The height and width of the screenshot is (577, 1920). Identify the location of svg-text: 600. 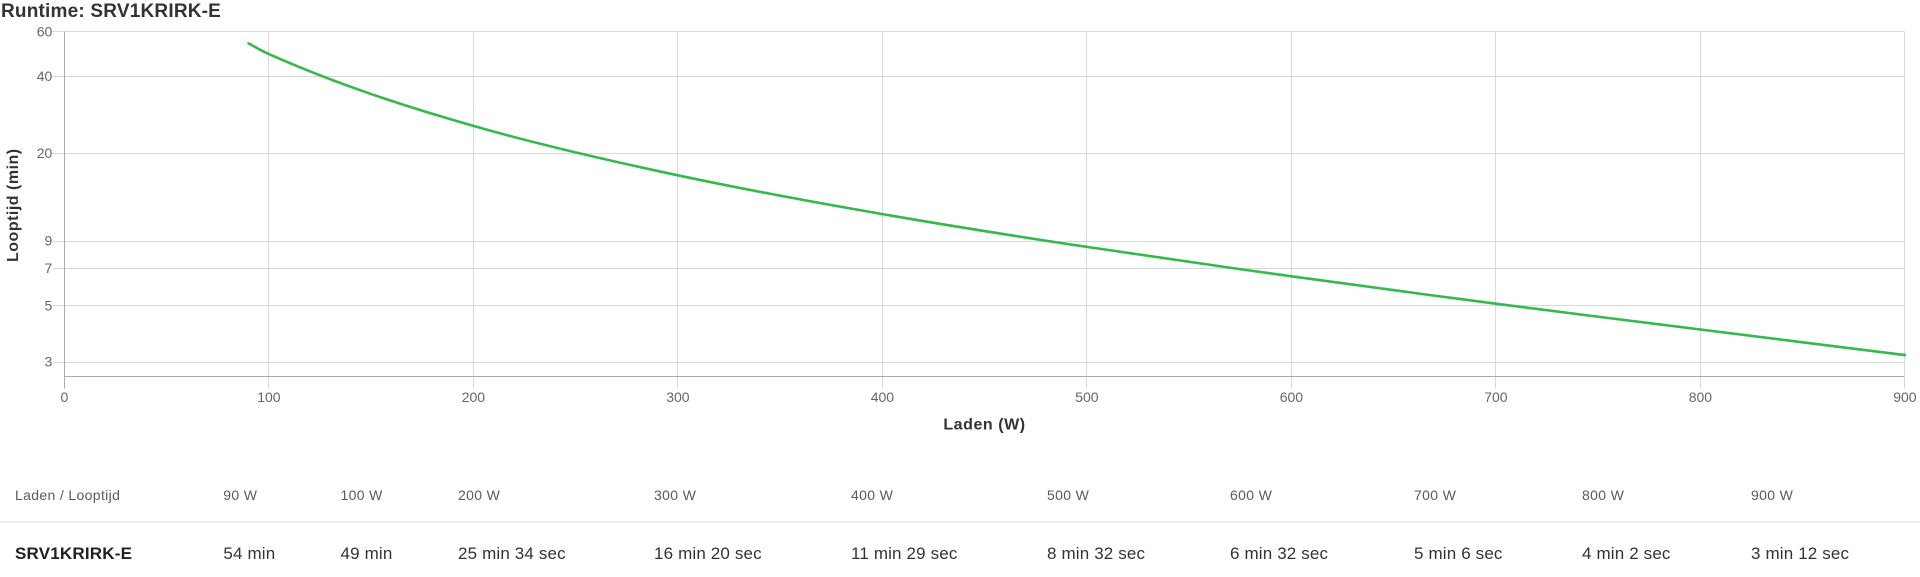
(1292, 397).